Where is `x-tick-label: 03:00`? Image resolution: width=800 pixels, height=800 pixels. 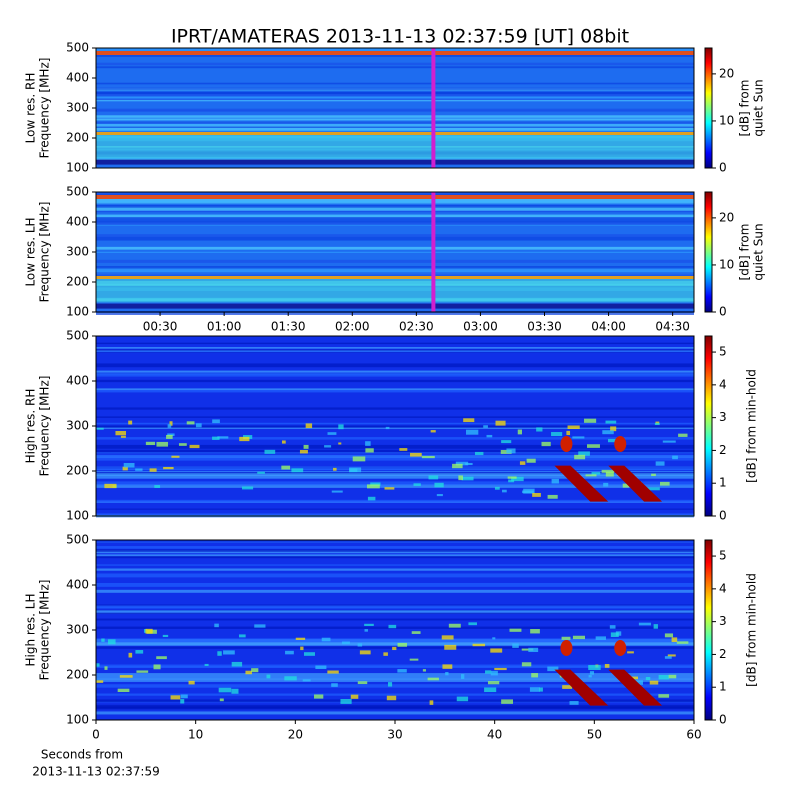 x-tick-label: 03:00 is located at coordinates (480, 327).